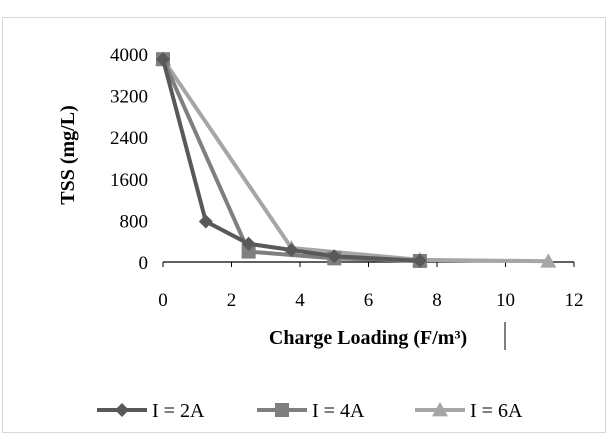 The width and height of the screenshot is (611, 435). What do you see at coordinates (371, 286) in the screenshot?
I see `x-axis-ticks: 0 2 4 6 8 10 12` at bounding box center [371, 286].